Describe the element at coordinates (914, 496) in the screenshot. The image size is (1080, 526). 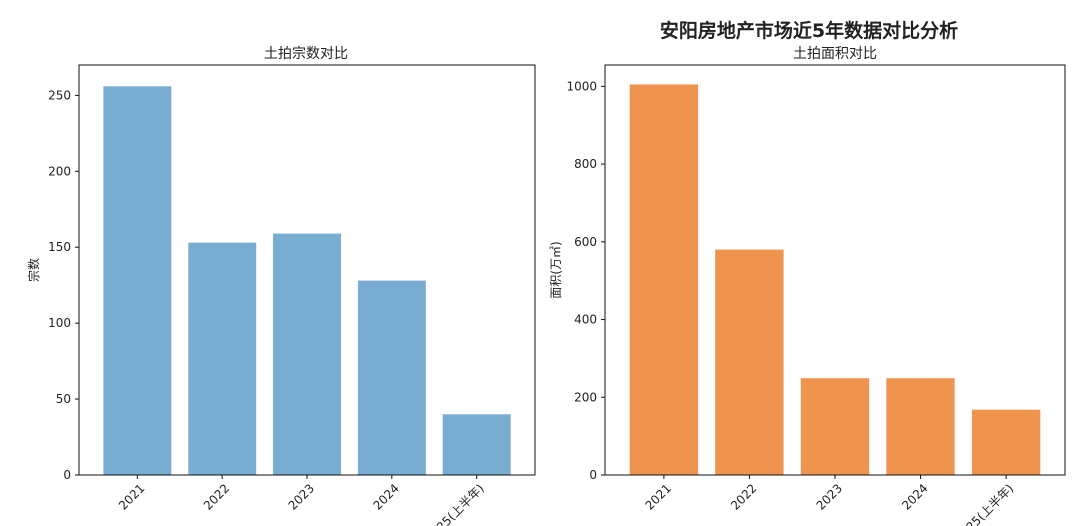
I see `chart-right-xtick-label-3: 2024` at that location.